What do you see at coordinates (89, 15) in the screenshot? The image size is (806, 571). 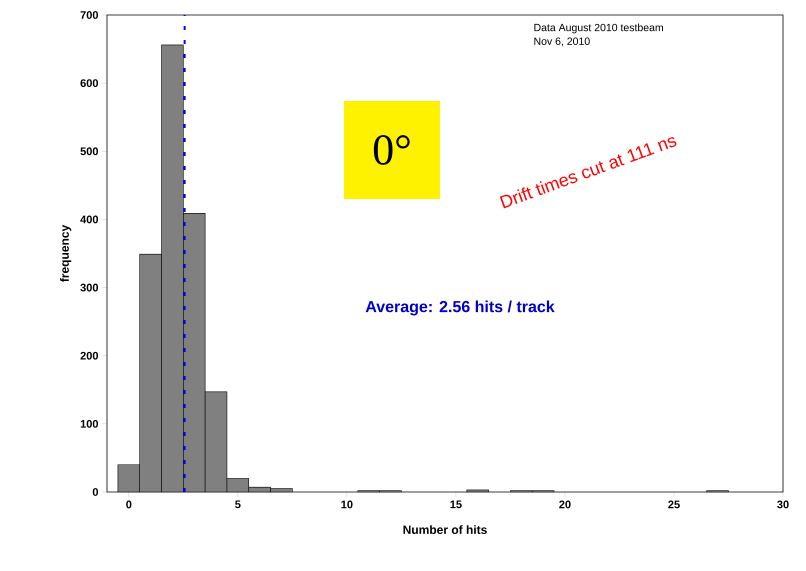 I see `y-tick-label: 700` at bounding box center [89, 15].